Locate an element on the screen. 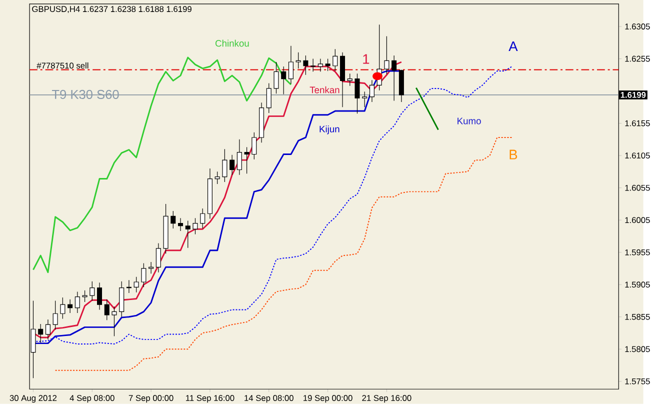 This screenshot has height=405, width=653. annotation: B is located at coordinates (514, 155).